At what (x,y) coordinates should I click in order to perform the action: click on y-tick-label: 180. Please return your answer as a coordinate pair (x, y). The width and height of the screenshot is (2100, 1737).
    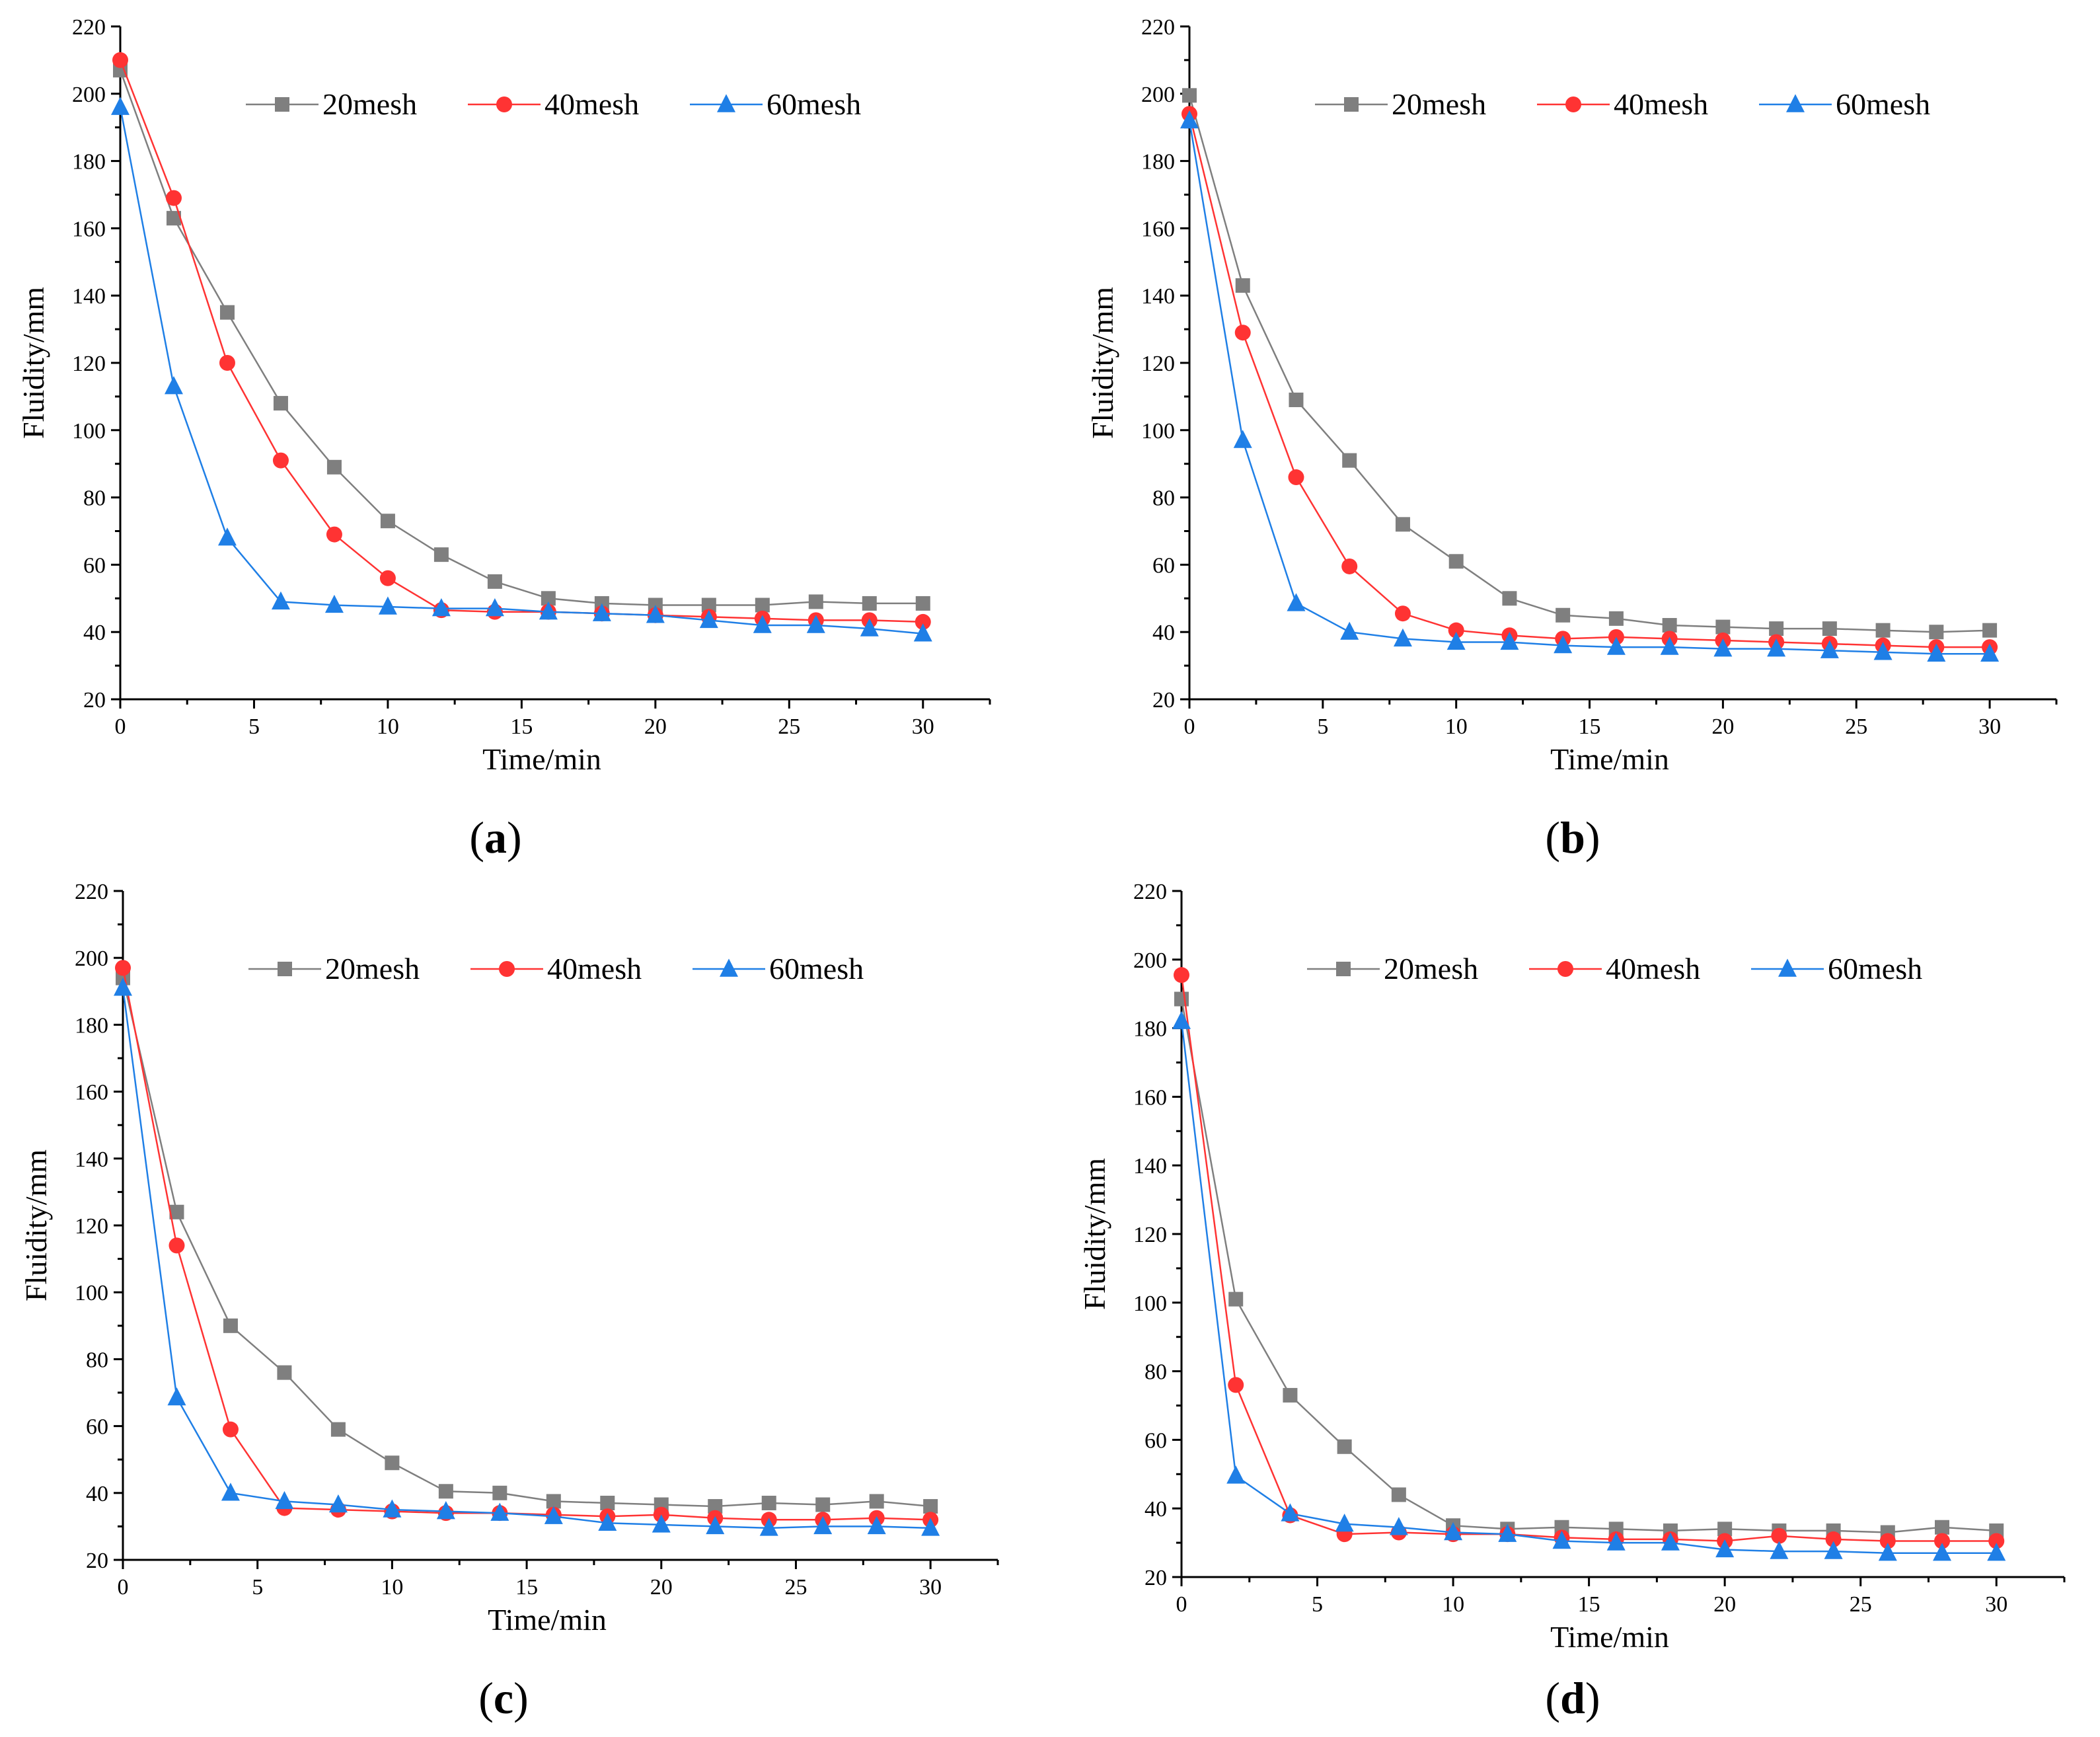
    Looking at the image, I should click on (1158, 162).